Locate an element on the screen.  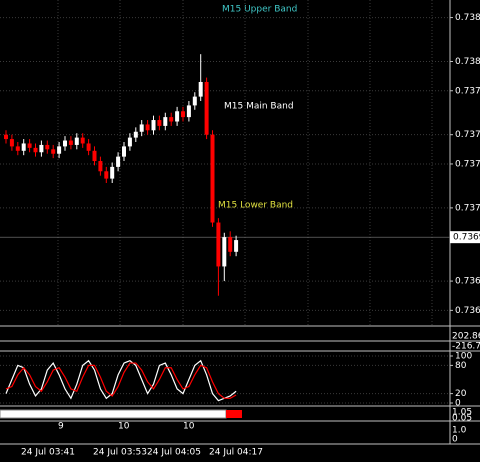
x-tick-label: 24 Jul 04:17 is located at coordinates (236, 453).